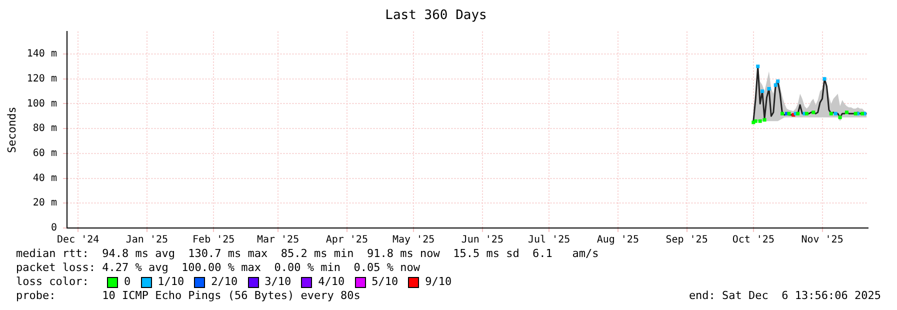 Image resolution: width=897 pixels, height=310 pixels. I want to click on y-tick-label: 0, so click(53, 228).